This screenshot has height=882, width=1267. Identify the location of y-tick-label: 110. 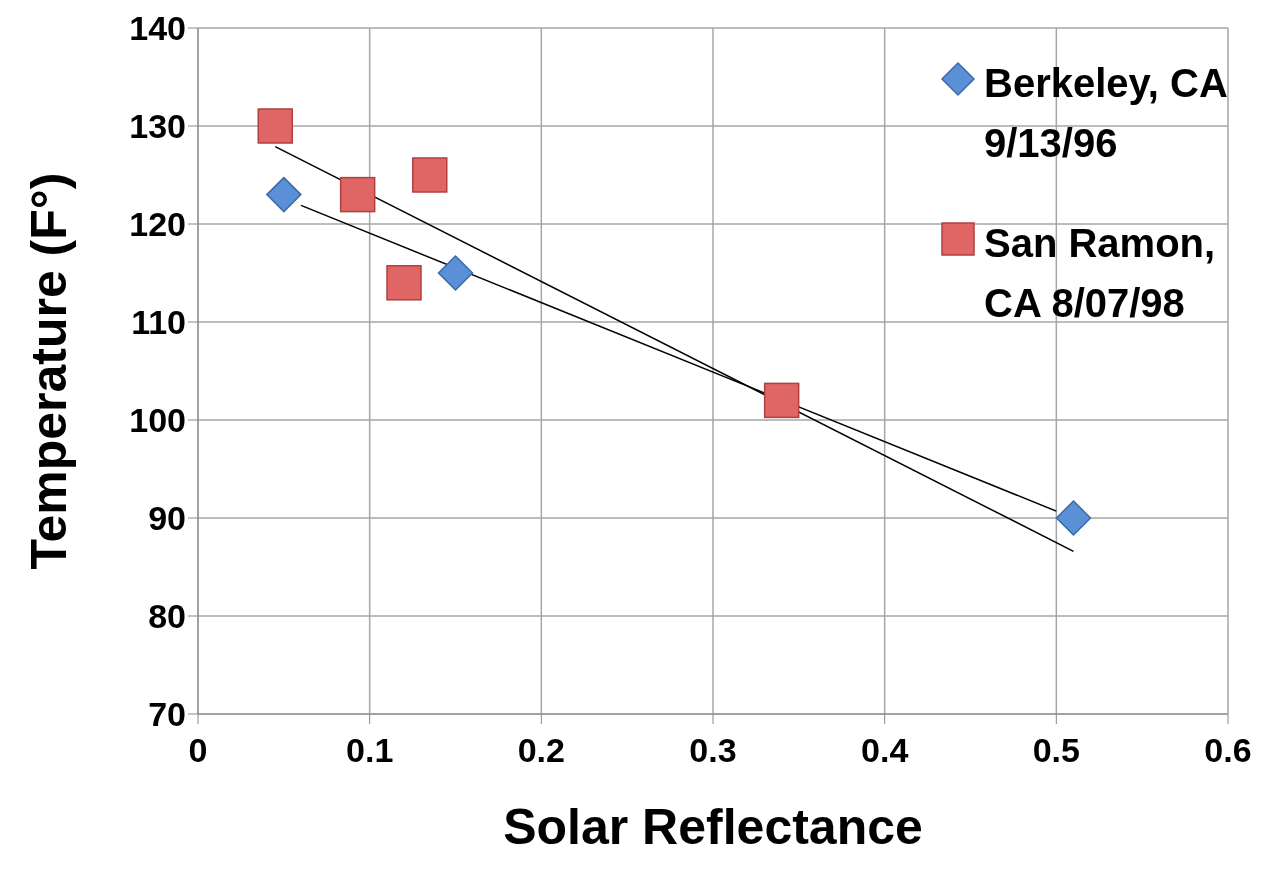
(158, 322).